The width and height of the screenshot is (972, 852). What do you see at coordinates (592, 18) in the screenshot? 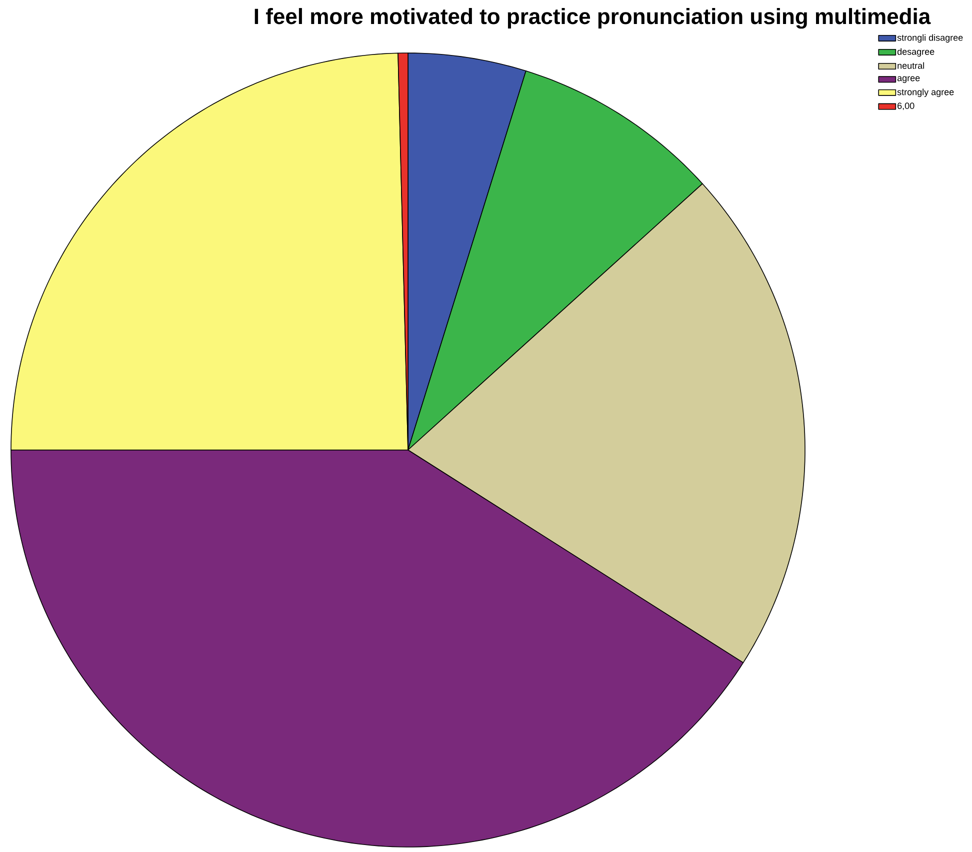
I see `chart-title: I feel more motivated to practice pronunciation using multimedia` at bounding box center [592, 18].